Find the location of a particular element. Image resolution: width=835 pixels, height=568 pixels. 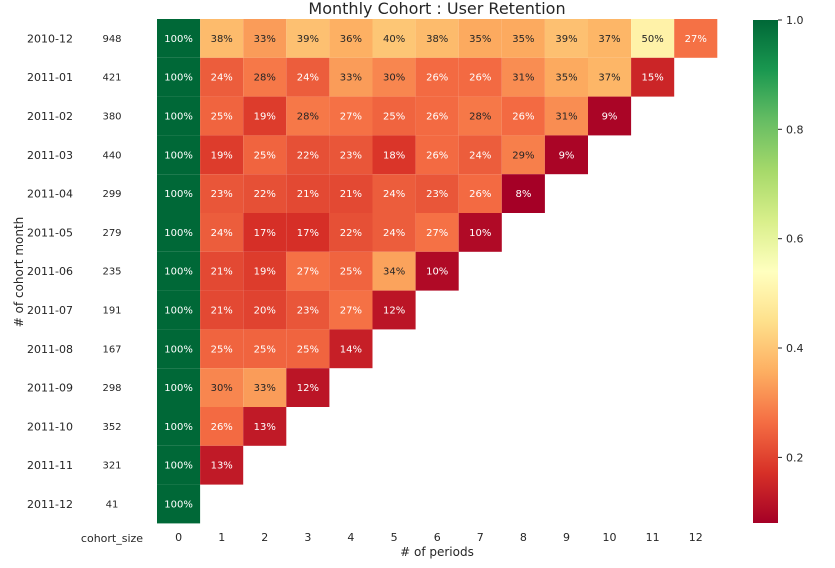

cell-value-label: 35% is located at coordinates (480, 39).